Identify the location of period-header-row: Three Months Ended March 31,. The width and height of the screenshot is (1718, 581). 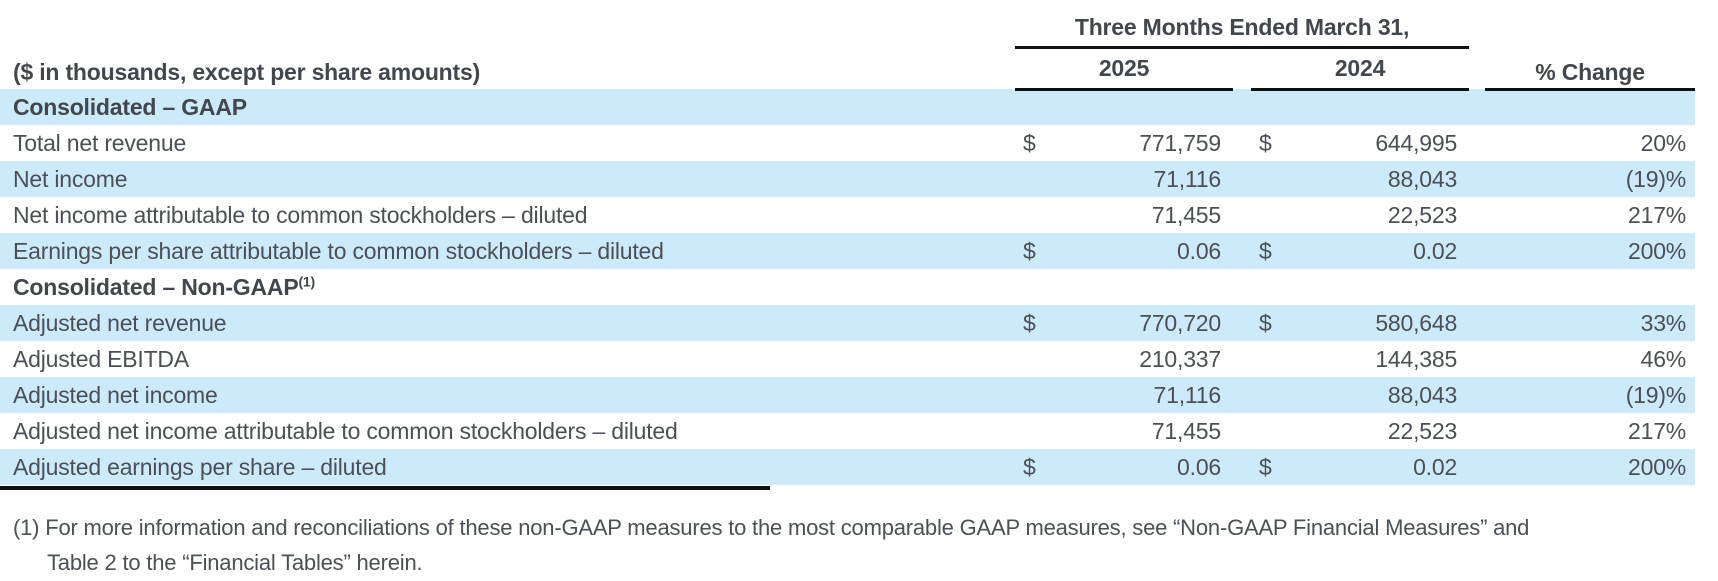
(847, 24).